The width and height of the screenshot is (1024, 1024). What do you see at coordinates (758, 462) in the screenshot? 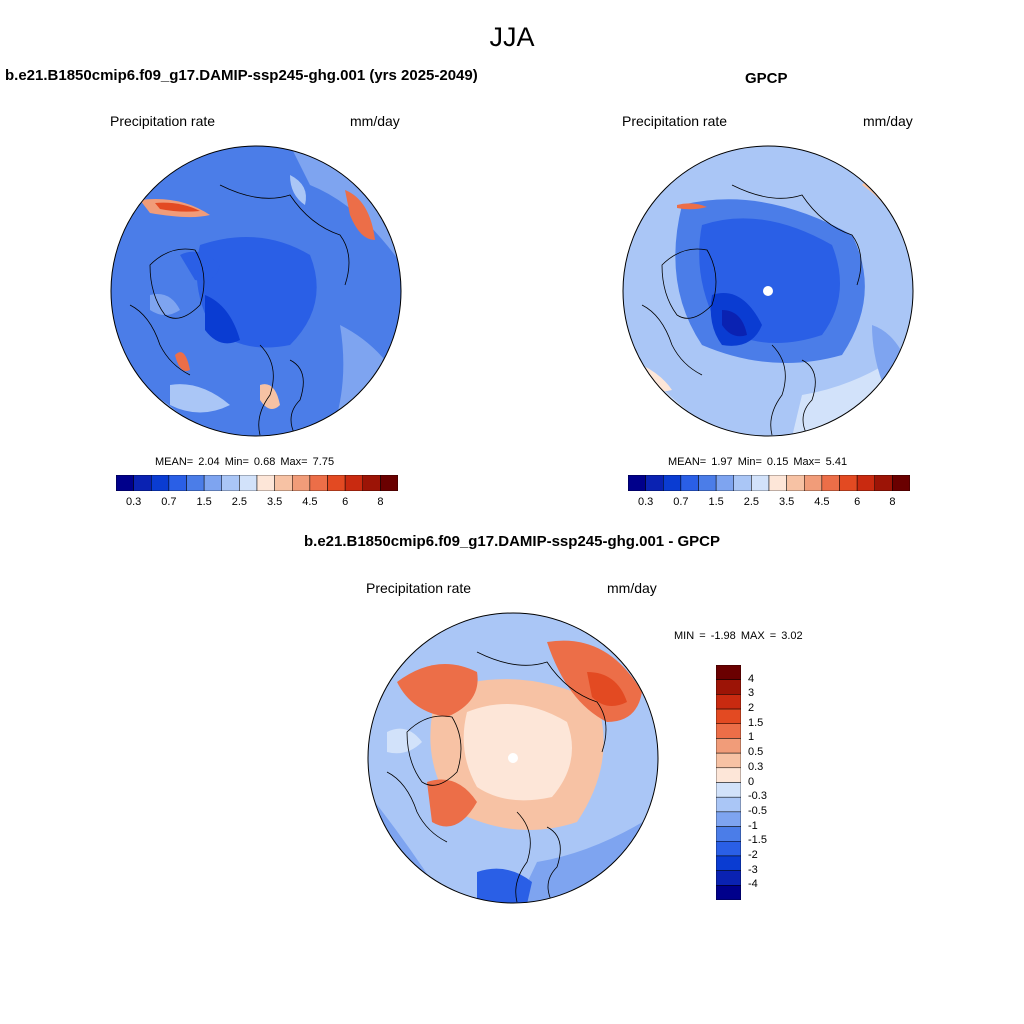
I see `panel2-stats: MEAN= 1.97 Min= 0.15 Max= 5.41` at bounding box center [758, 462].